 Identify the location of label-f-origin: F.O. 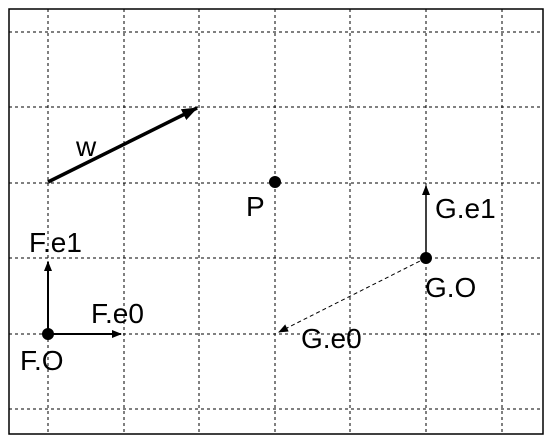
(42, 360).